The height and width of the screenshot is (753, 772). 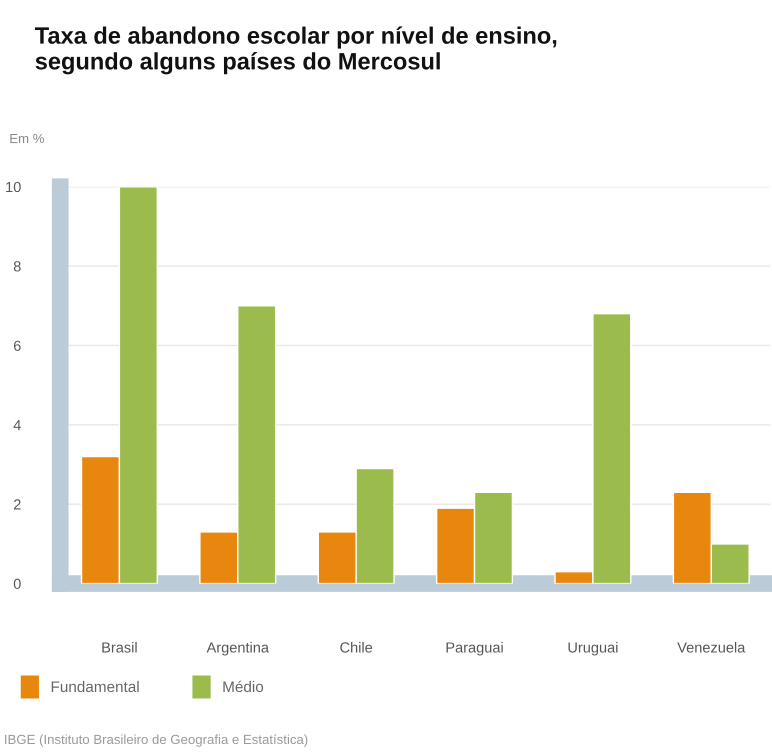 What do you see at coordinates (237, 649) in the screenshot?
I see `x-tick-label: Argentina` at bounding box center [237, 649].